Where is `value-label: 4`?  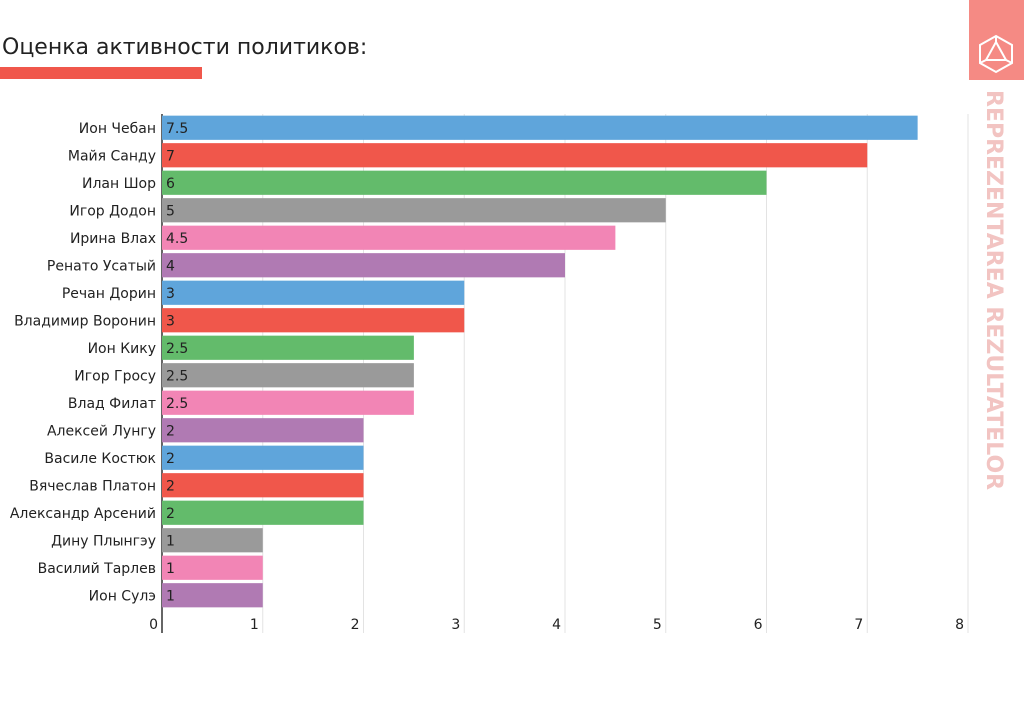
value-label: 4 is located at coordinates (170, 266).